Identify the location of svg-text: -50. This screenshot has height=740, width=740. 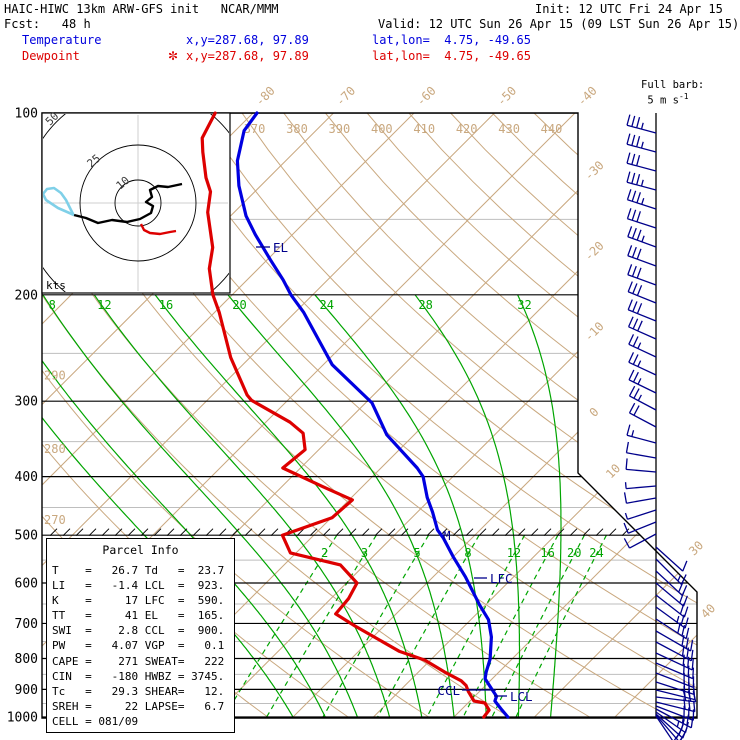
(506, 96).